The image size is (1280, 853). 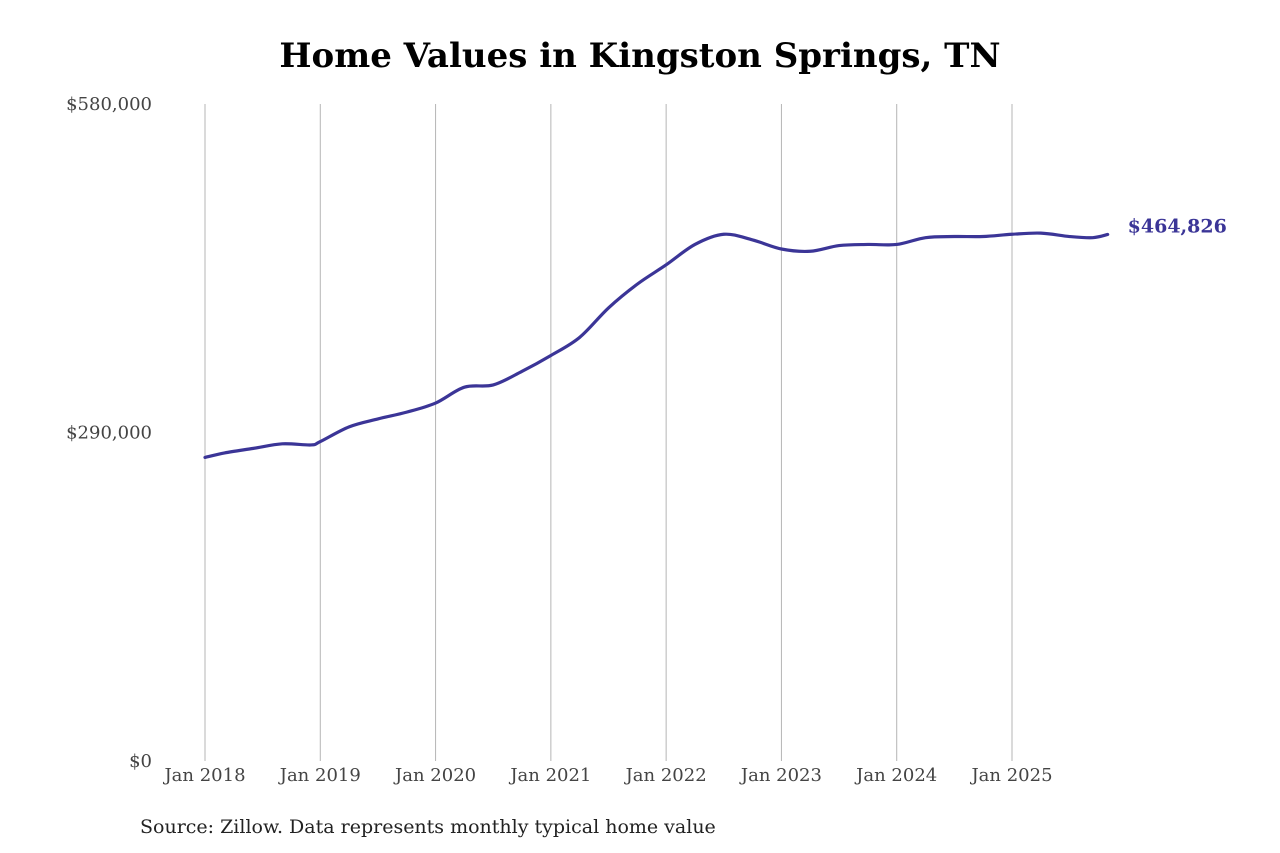 I want to click on chart-title: Home Values in Kingston Springs, TN, so click(x=640, y=56).